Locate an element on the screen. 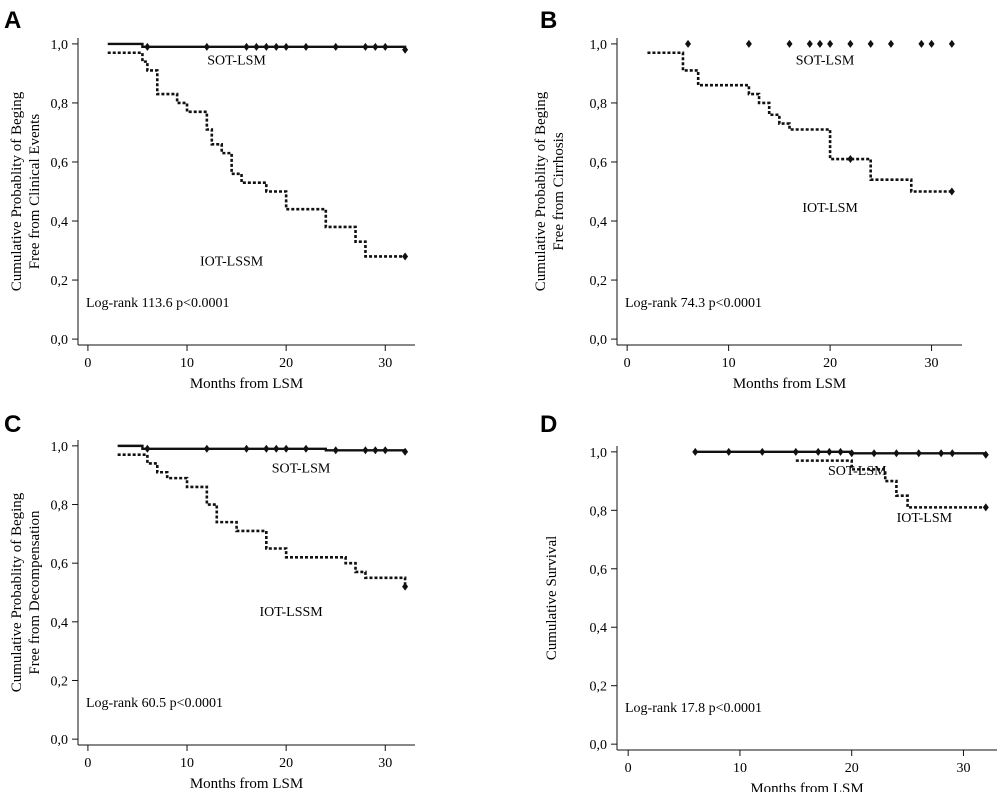 This screenshot has width=1000, height=792. panel-letter: C is located at coordinates (12, 424).